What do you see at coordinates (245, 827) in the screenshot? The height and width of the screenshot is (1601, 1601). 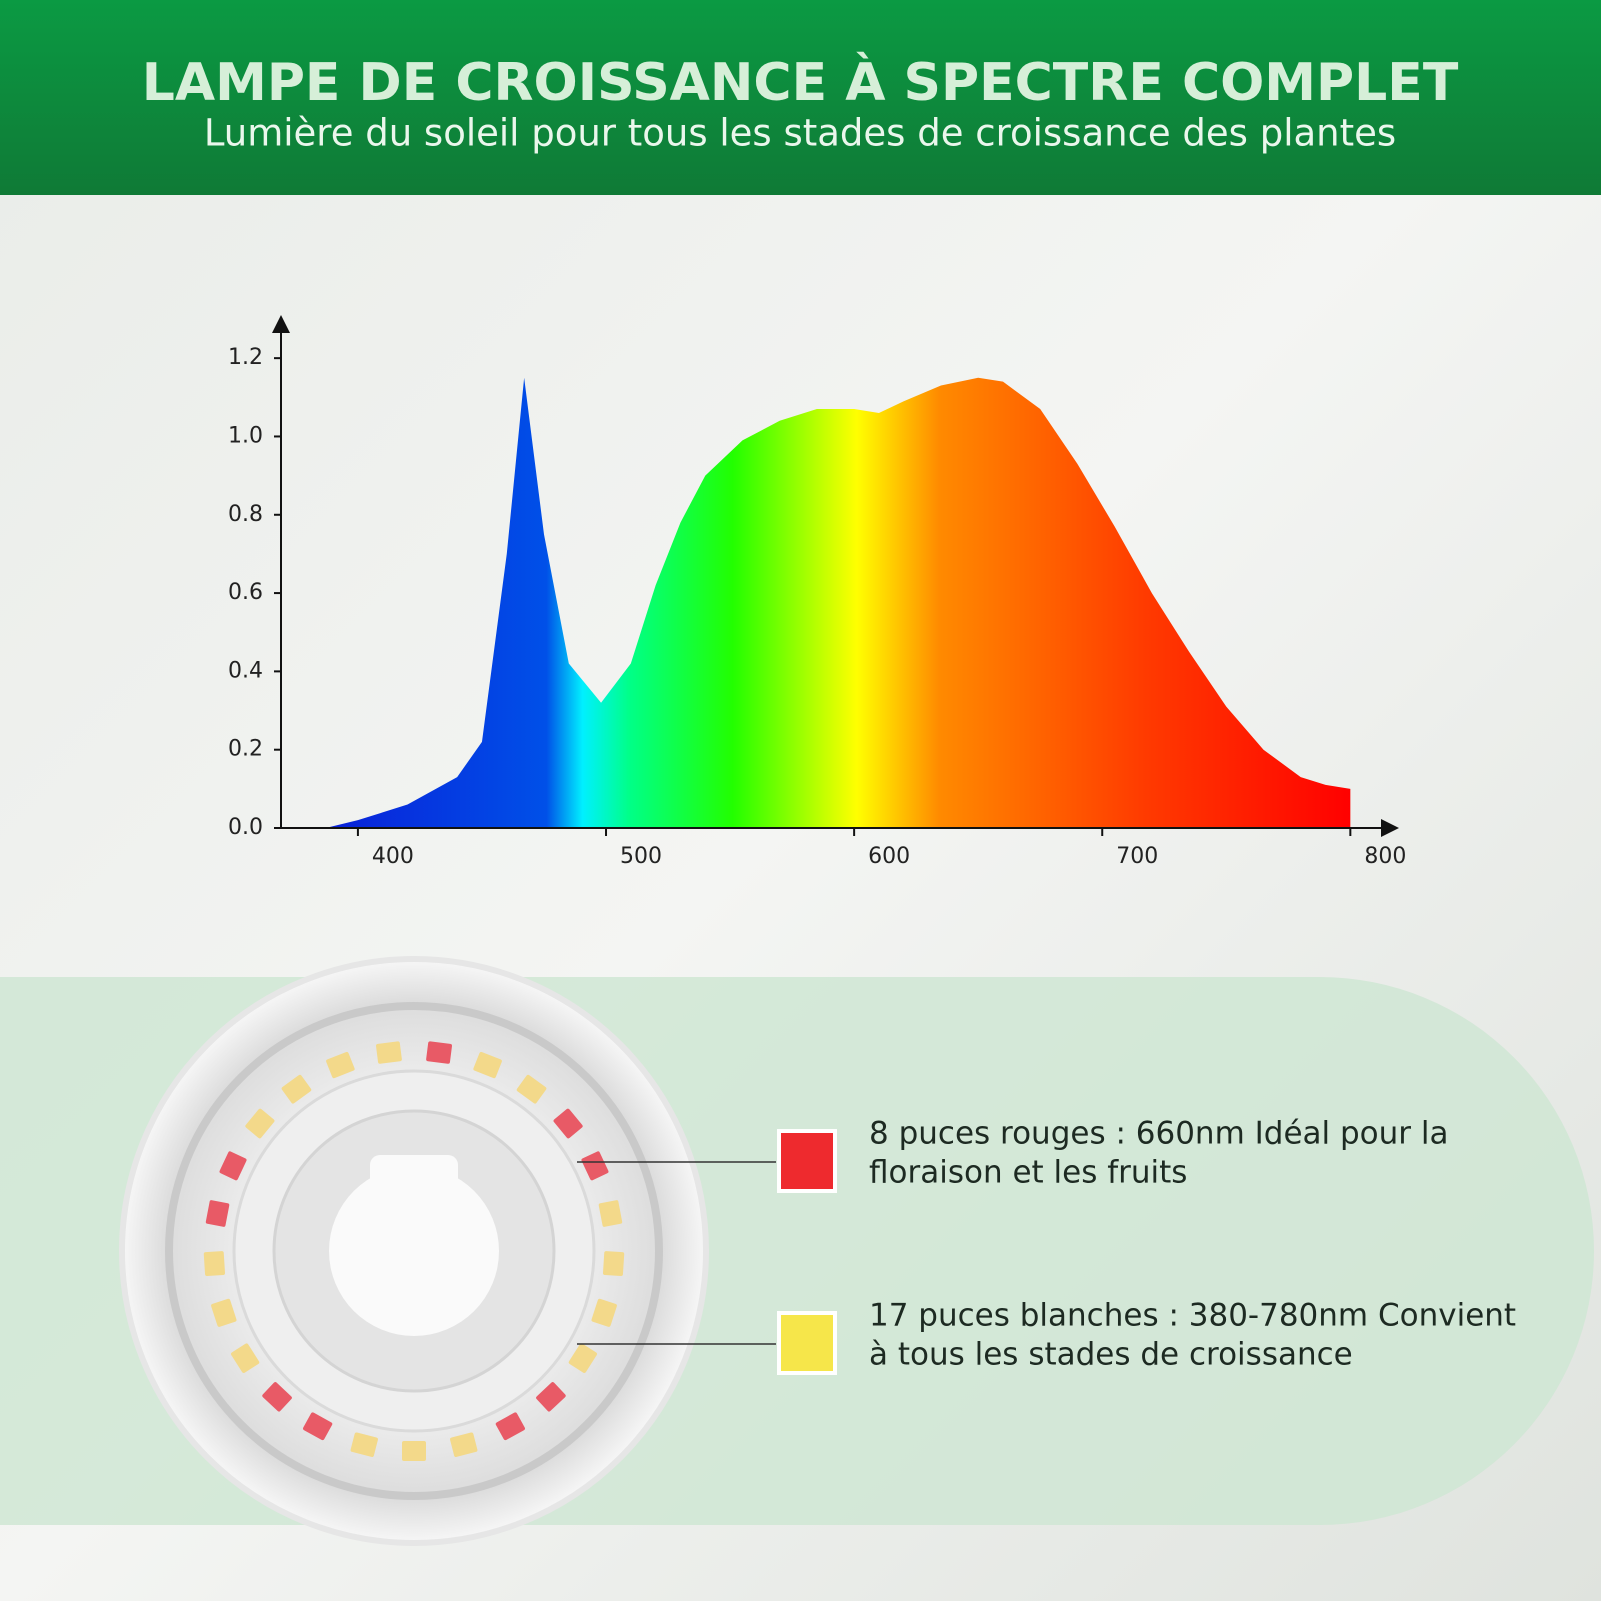 I see `y-tick-label: 0.0` at bounding box center [245, 827].